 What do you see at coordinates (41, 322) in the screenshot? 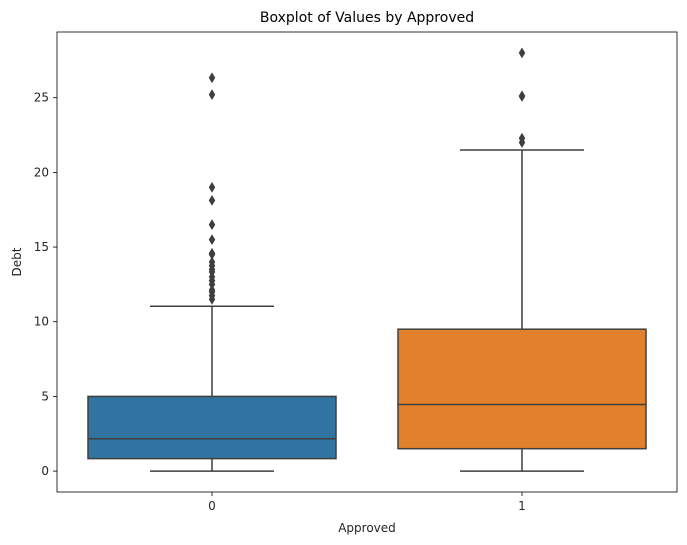
I see `y-tick-label: 10` at bounding box center [41, 322].